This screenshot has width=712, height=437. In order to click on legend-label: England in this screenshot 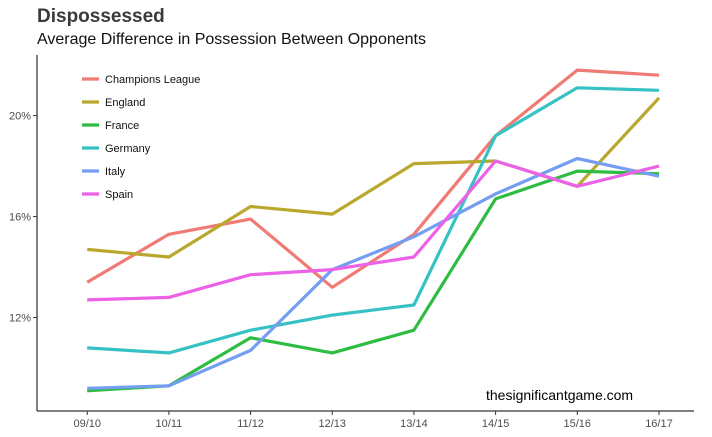, I will do `click(125, 103)`.